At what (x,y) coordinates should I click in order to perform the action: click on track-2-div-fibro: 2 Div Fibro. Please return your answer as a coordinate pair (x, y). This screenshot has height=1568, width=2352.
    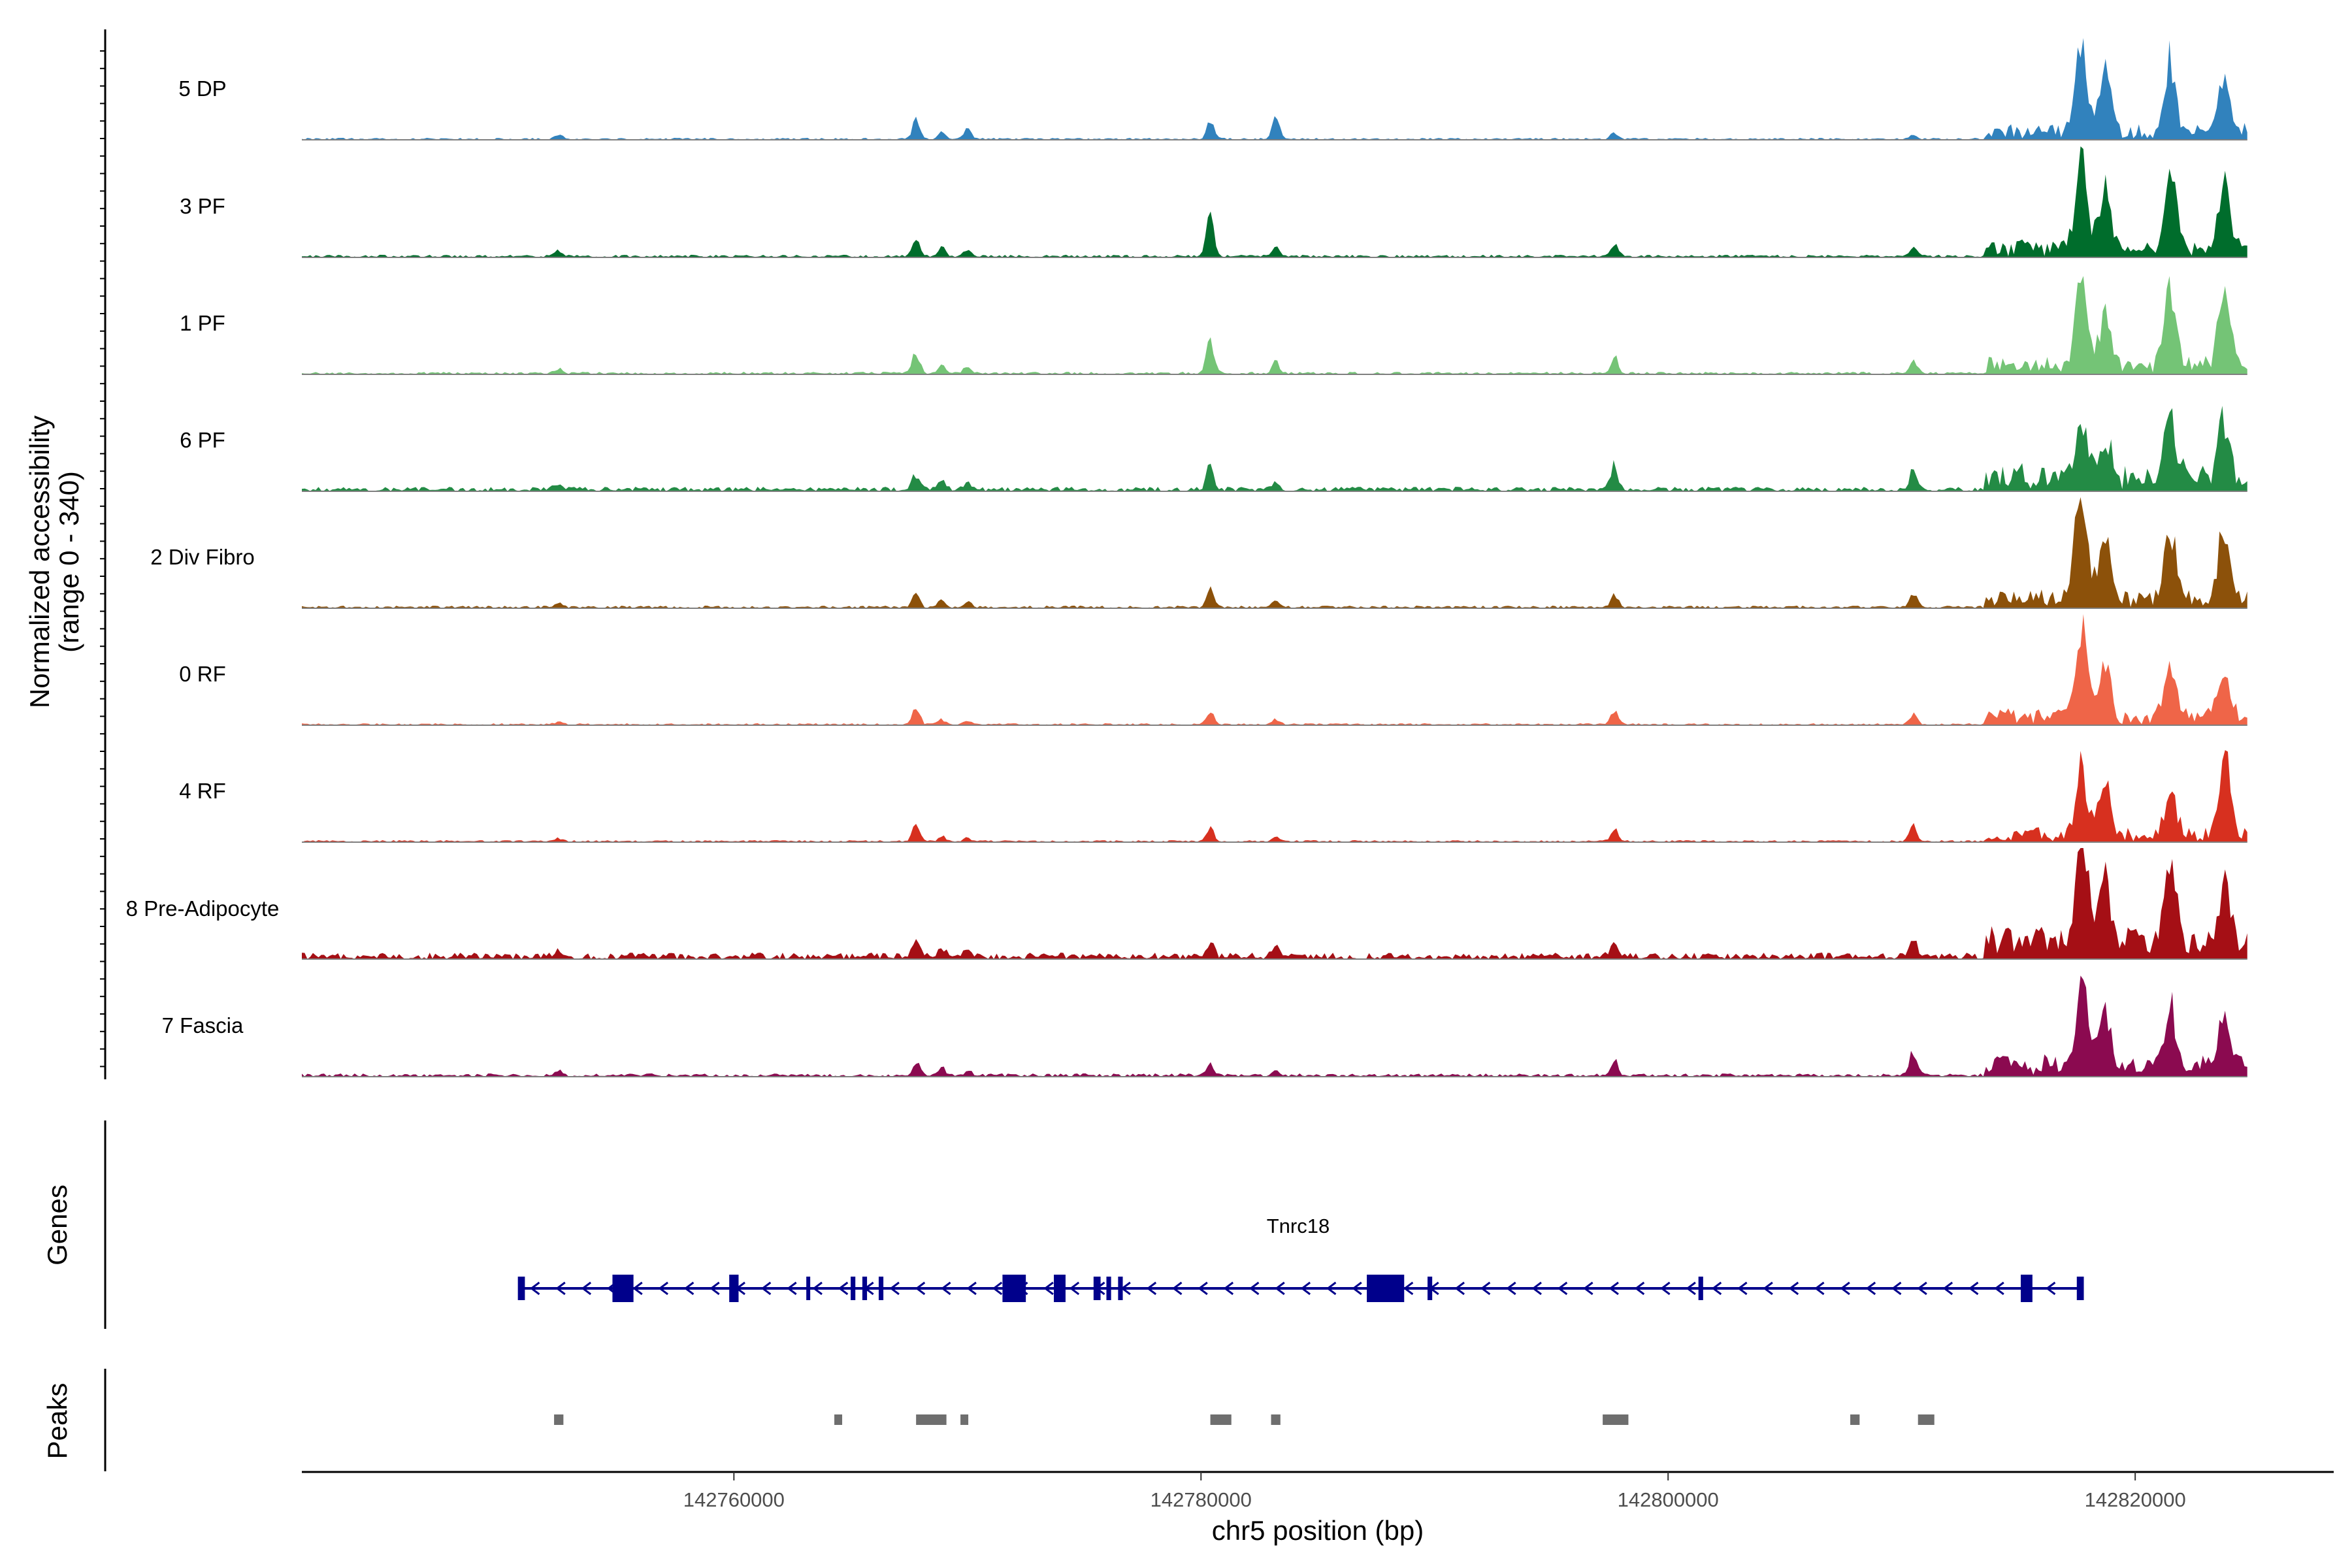
    Looking at the image, I should click on (1198, 553).